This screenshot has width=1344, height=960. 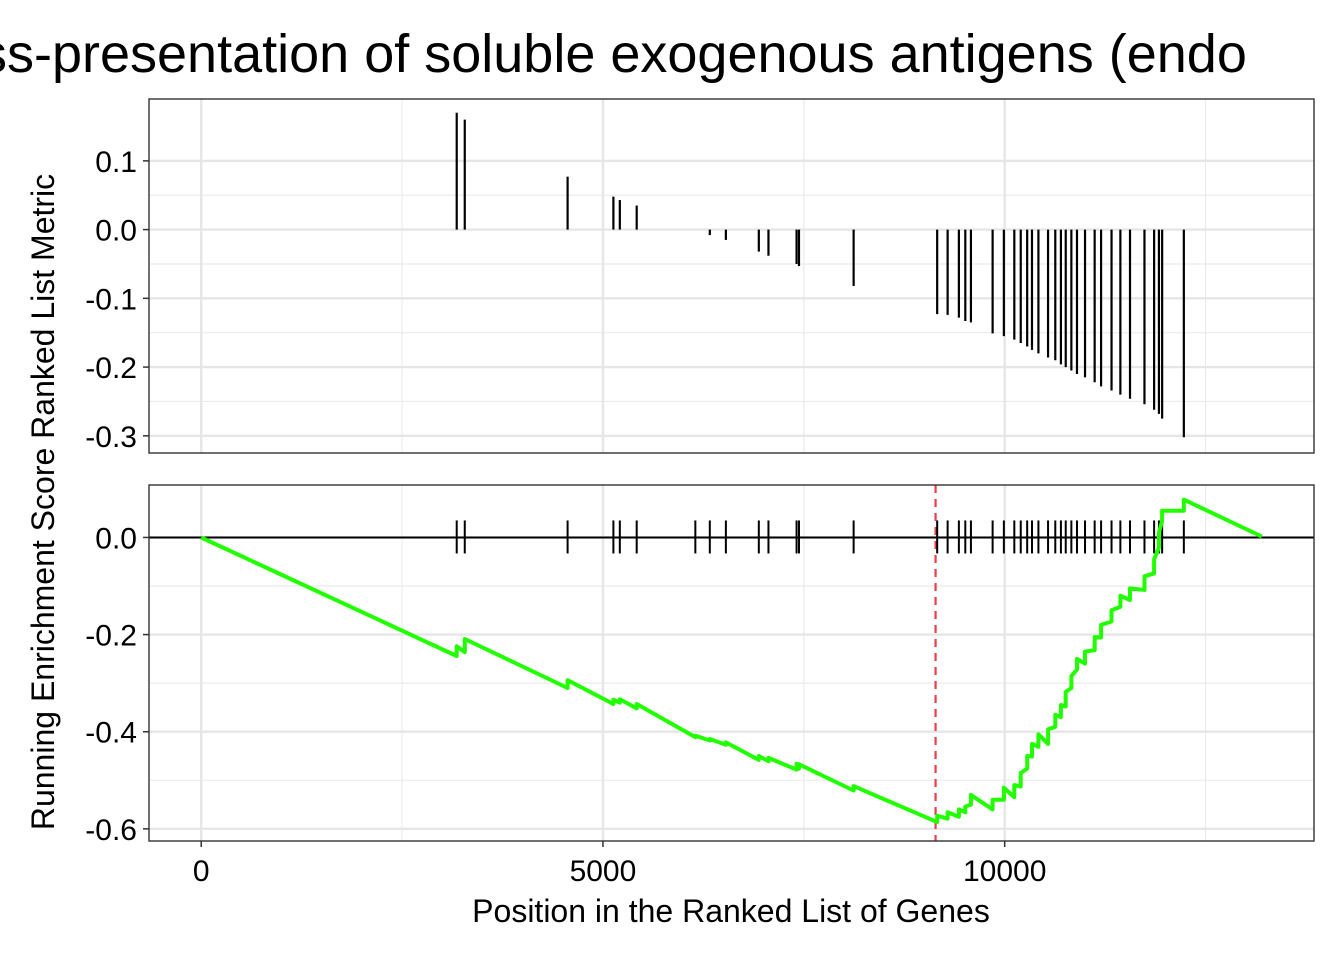 I want to click on es-y-tick-label: -0.6, so click(x=111, y=830).